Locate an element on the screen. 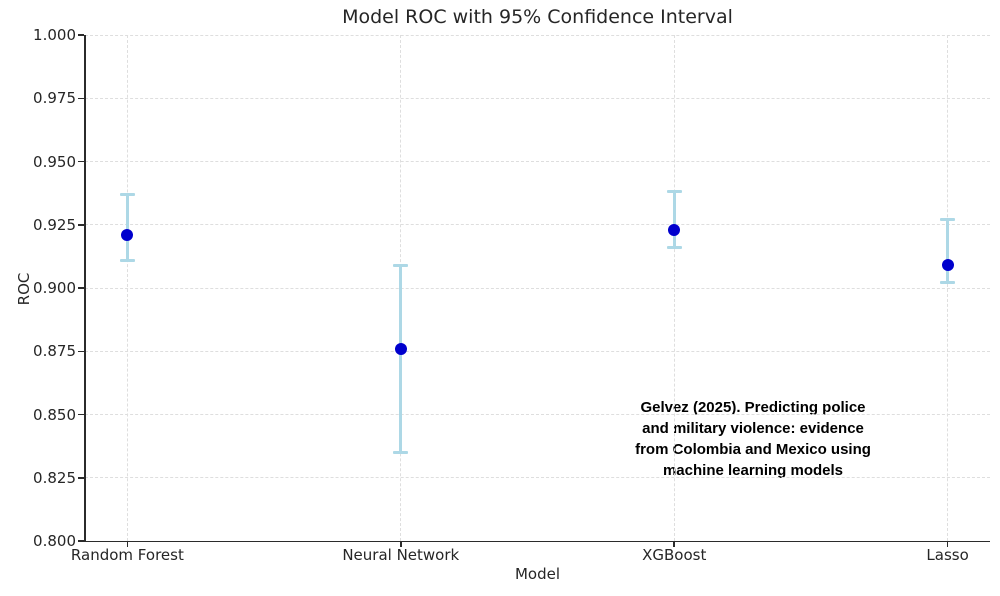  x-tick-label: Neural Network is located at coordinates (401, 555).